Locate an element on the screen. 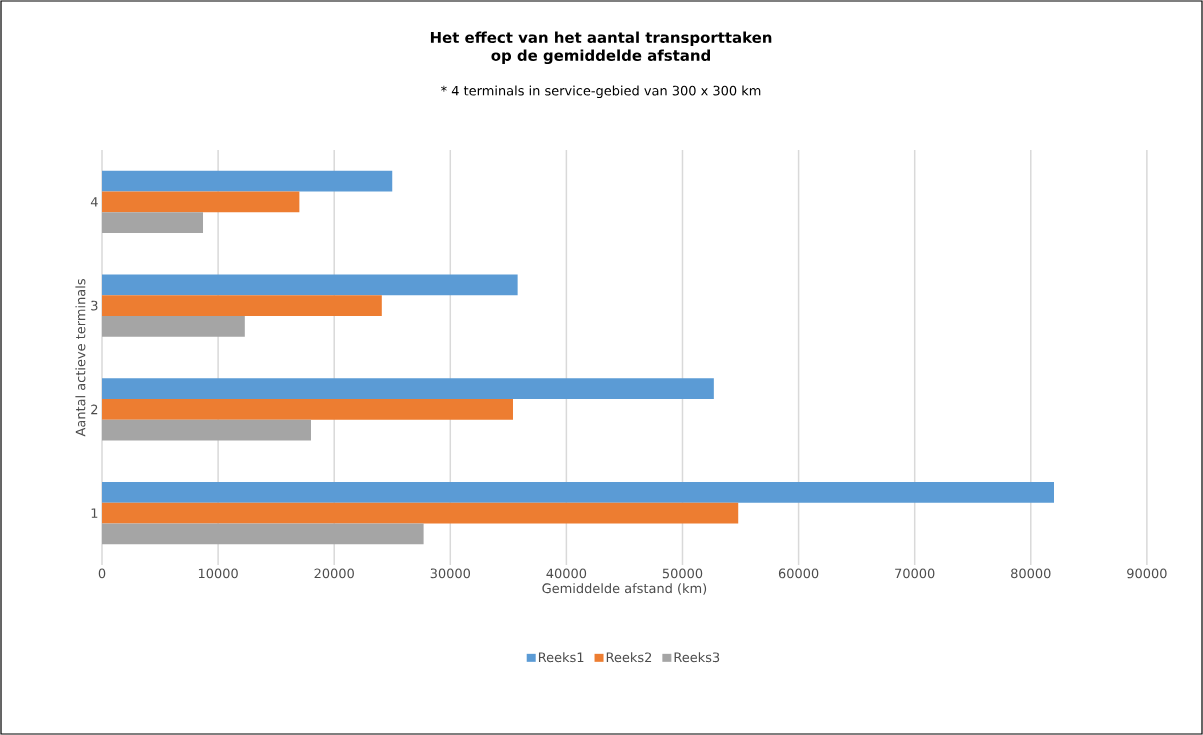  y-tick-label: 3 is located at coordinates (94, 305).